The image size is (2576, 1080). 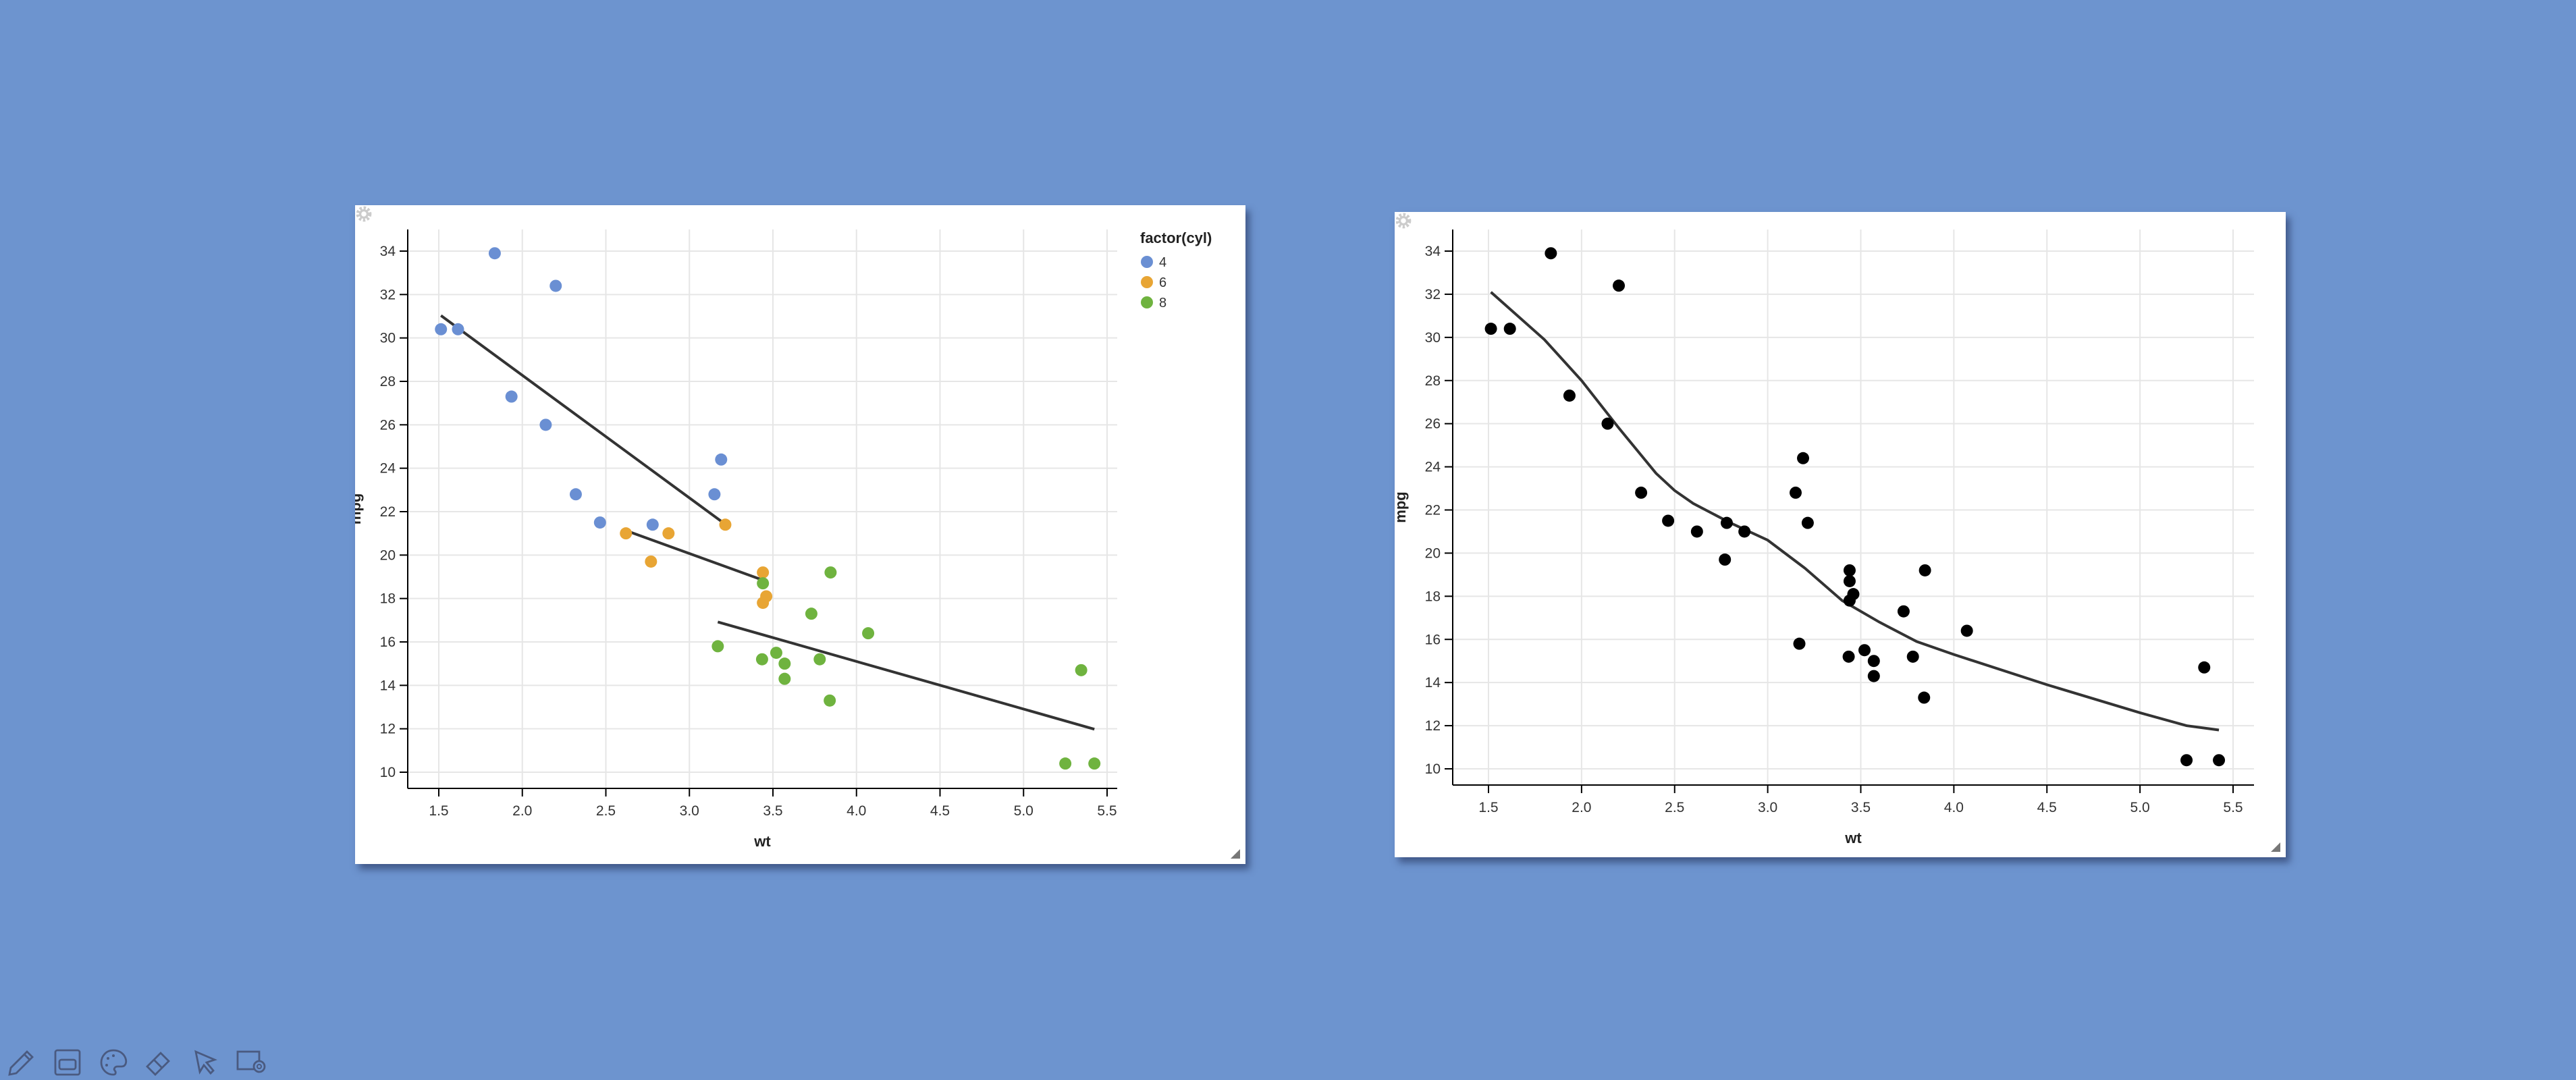 I want to click on y-tick-label: 20, so click(x=1433, y=553).